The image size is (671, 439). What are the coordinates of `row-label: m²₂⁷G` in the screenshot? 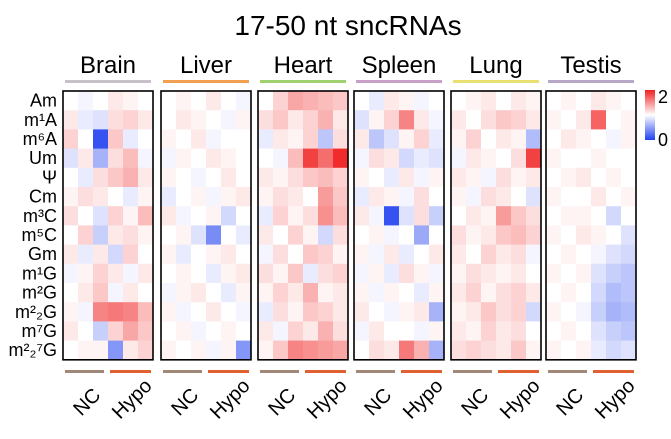 It's located at (33, 350).